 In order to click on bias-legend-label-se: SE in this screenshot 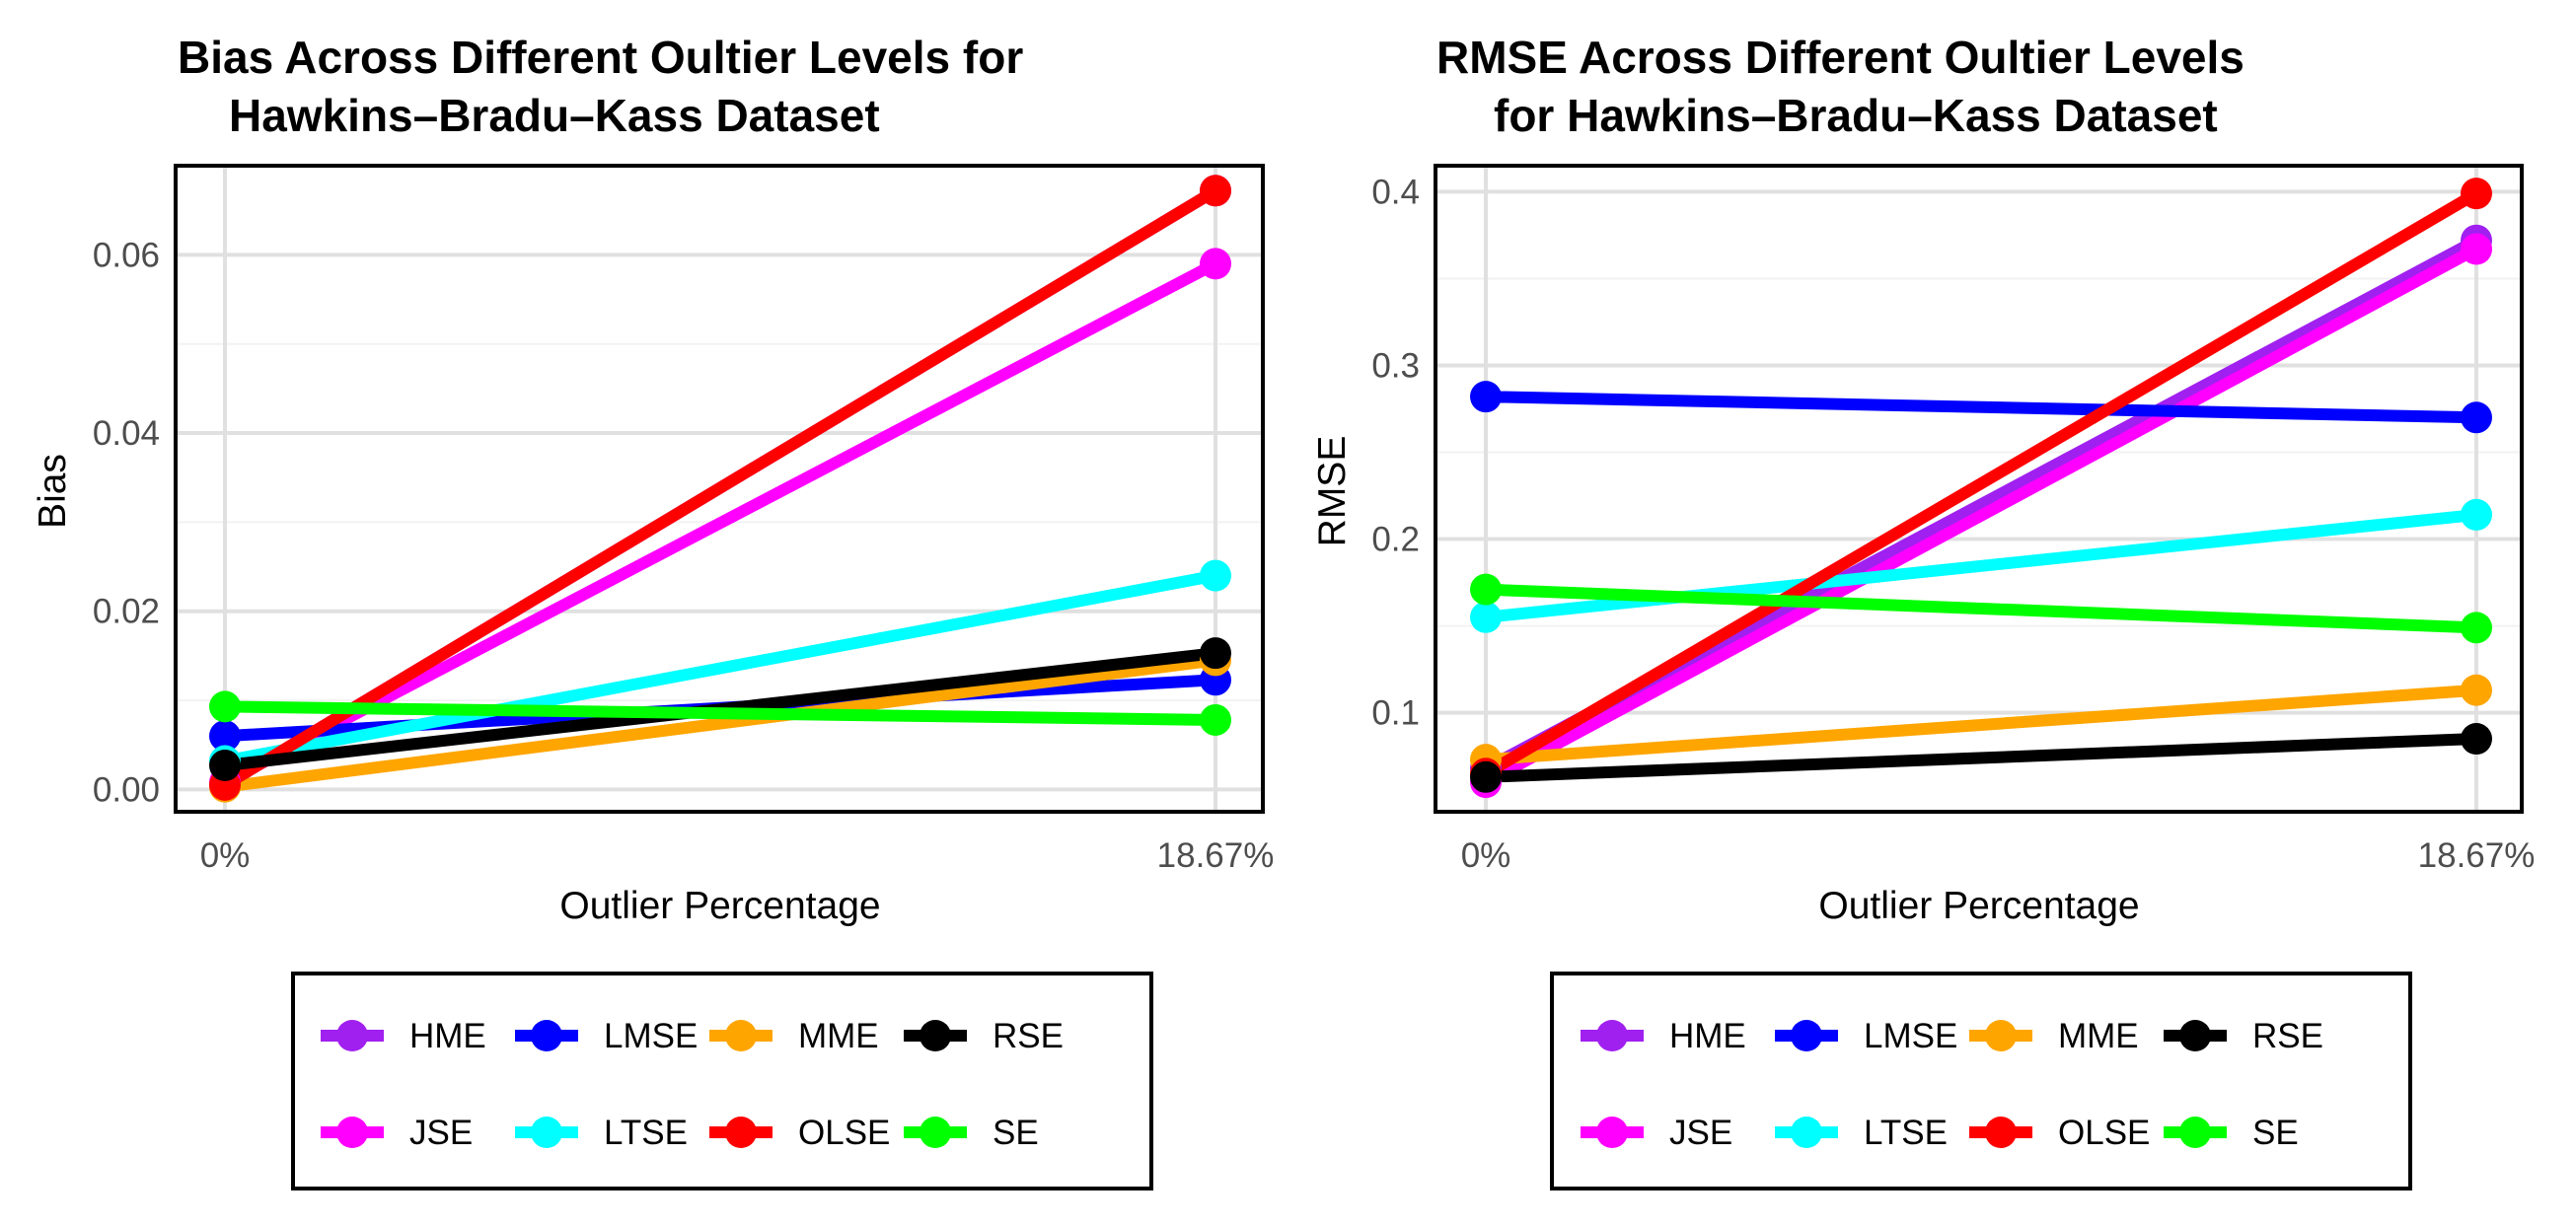, I will do `click(1016, 1133)`.